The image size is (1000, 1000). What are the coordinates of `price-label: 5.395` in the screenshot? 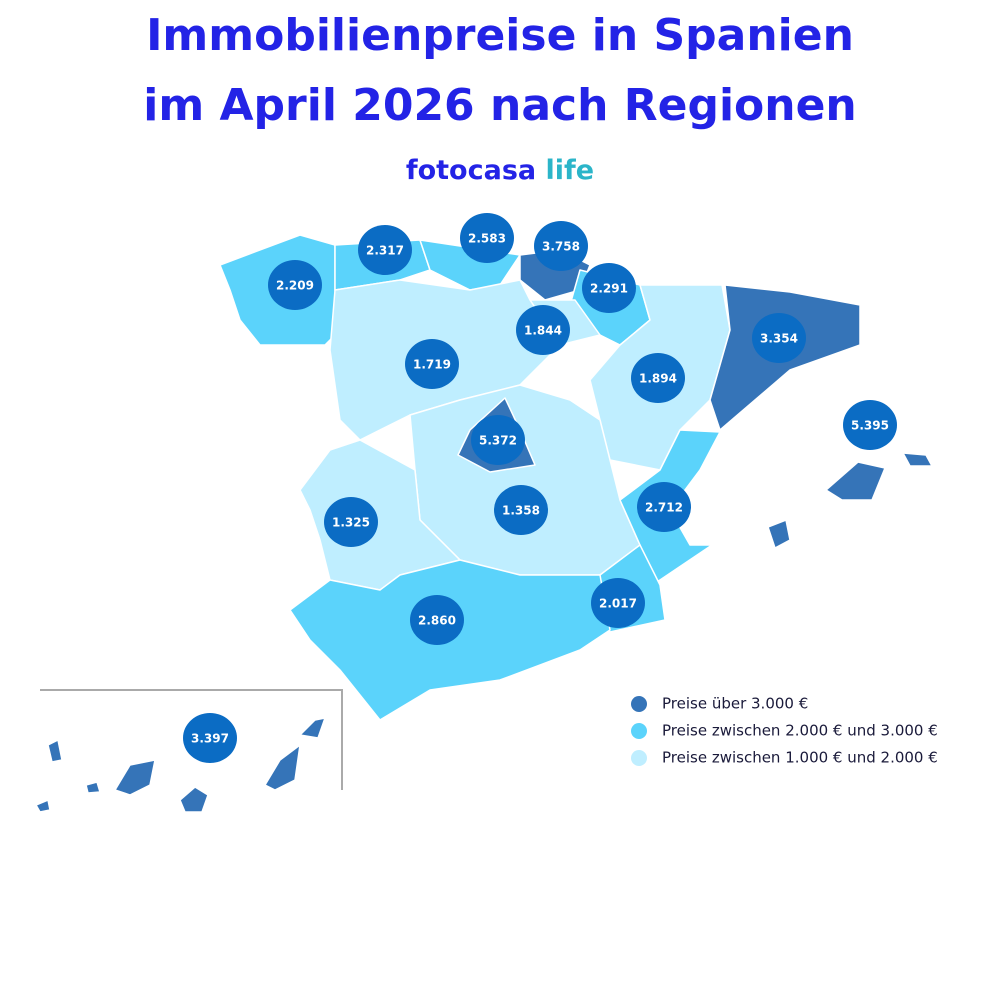 It's located at (870, 426).